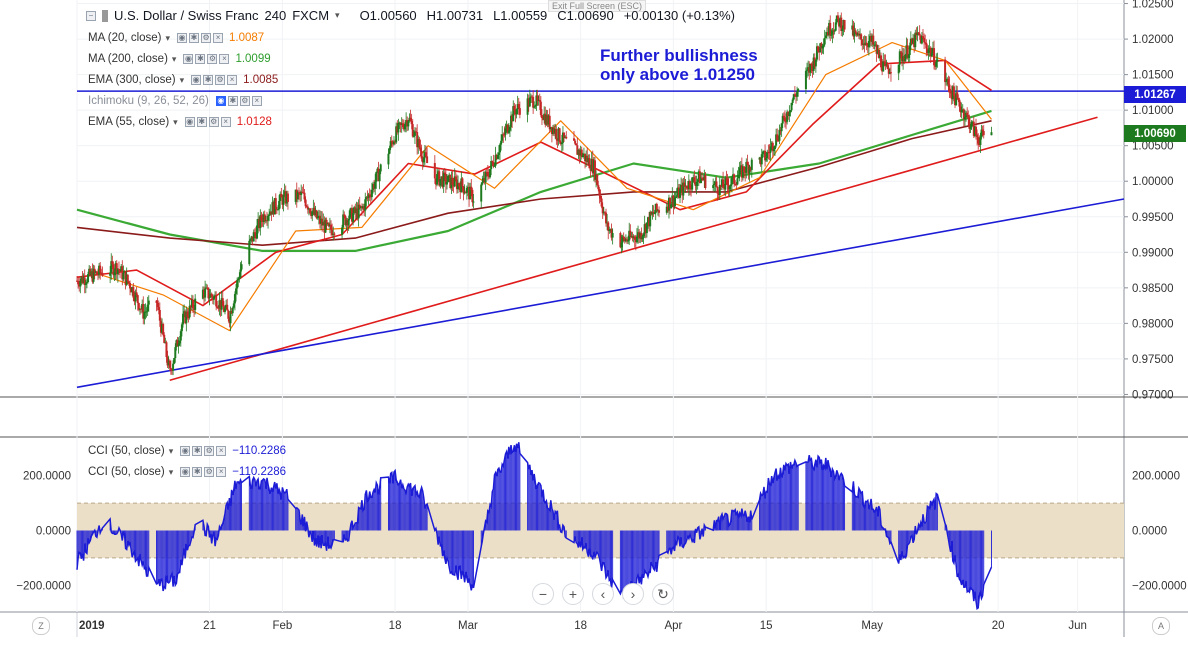  Describe the element at coordinates (534, 183) in the screenshot. I see `ema300-line` at that location.